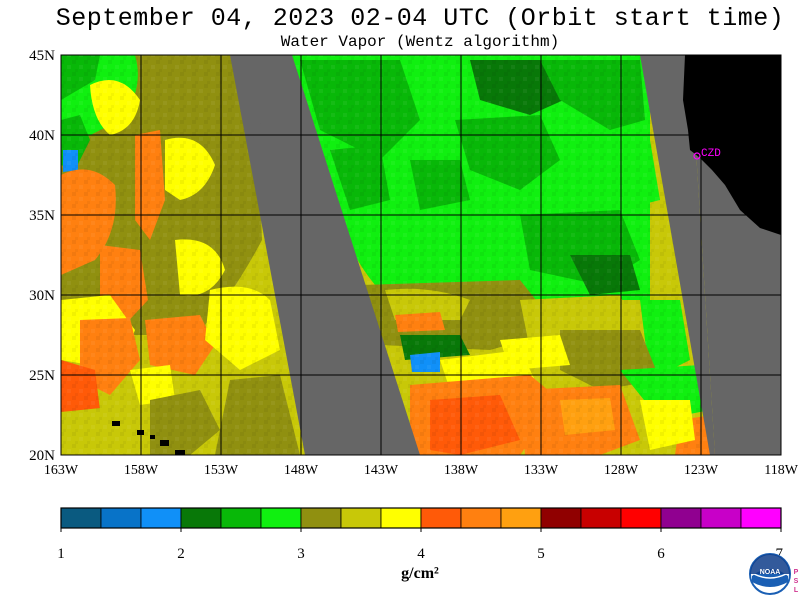  Describe the element at coordinates (461, 470) in the screenshot. I see `lon-tick-label: 138W` at that location.